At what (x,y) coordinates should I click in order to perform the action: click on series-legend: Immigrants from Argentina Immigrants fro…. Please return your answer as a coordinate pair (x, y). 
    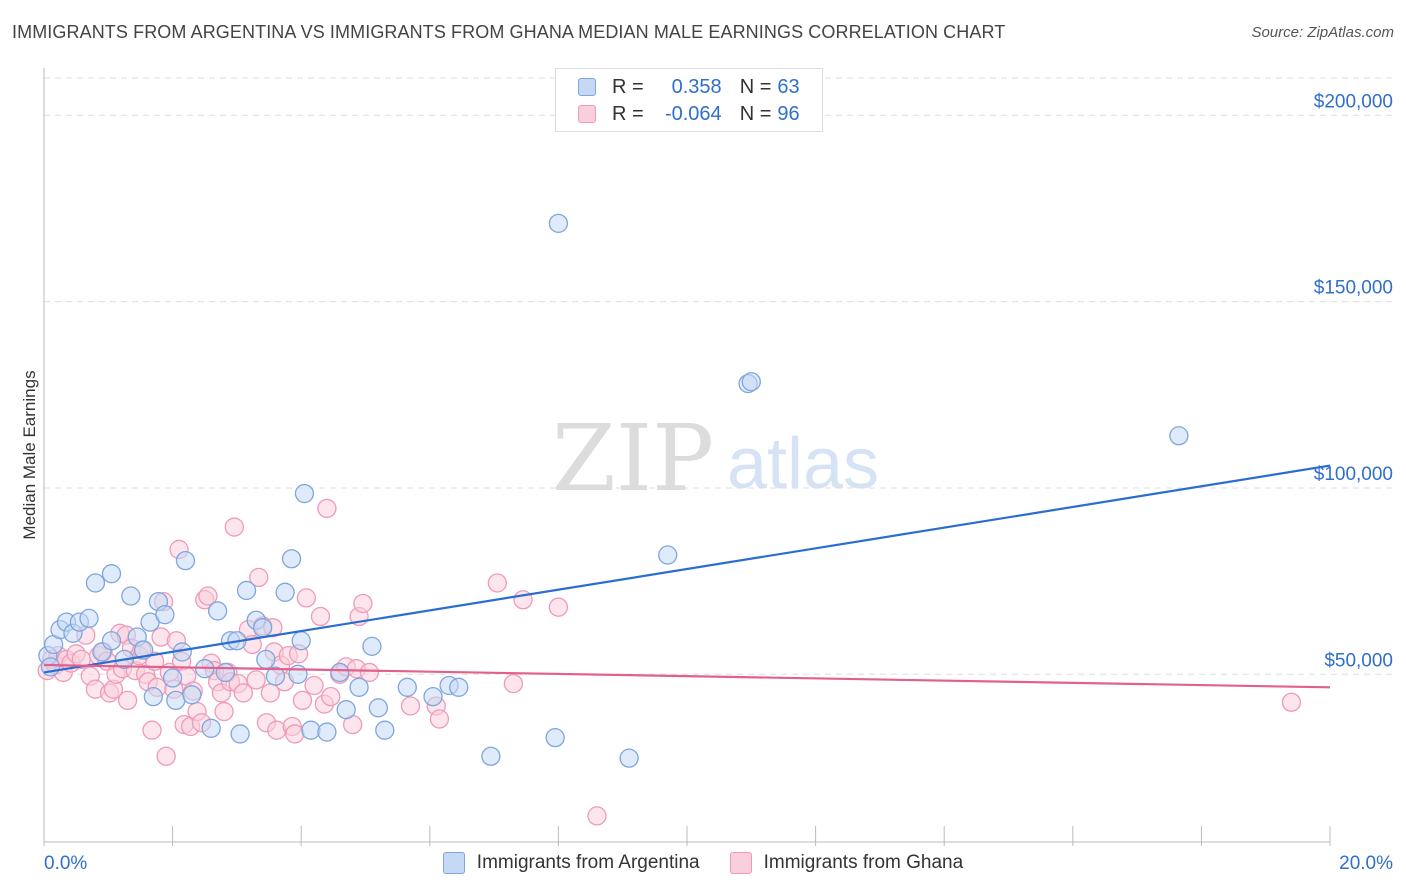
    Looking at the image, I should click on (703, 863).